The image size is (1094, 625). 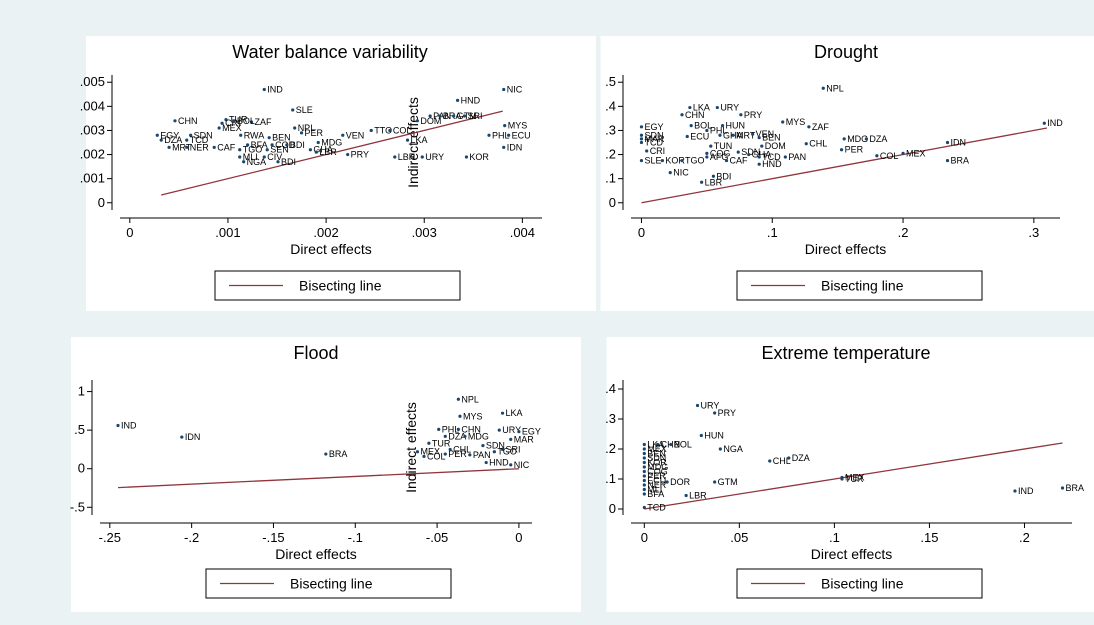 What do you see at coordinates (501, 135) in the screenshot?
I see `point-label: PHL` at bounding box center [501, 135].